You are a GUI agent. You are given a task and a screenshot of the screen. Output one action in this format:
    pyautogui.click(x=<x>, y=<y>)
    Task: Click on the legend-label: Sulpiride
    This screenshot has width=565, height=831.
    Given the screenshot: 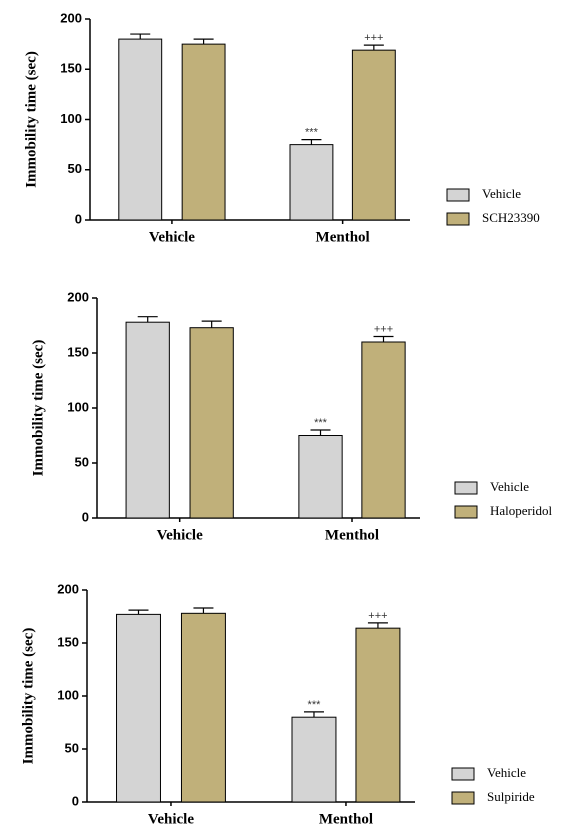 What is the action you would take?
    pyautogui.click(x=511, y=796)
    